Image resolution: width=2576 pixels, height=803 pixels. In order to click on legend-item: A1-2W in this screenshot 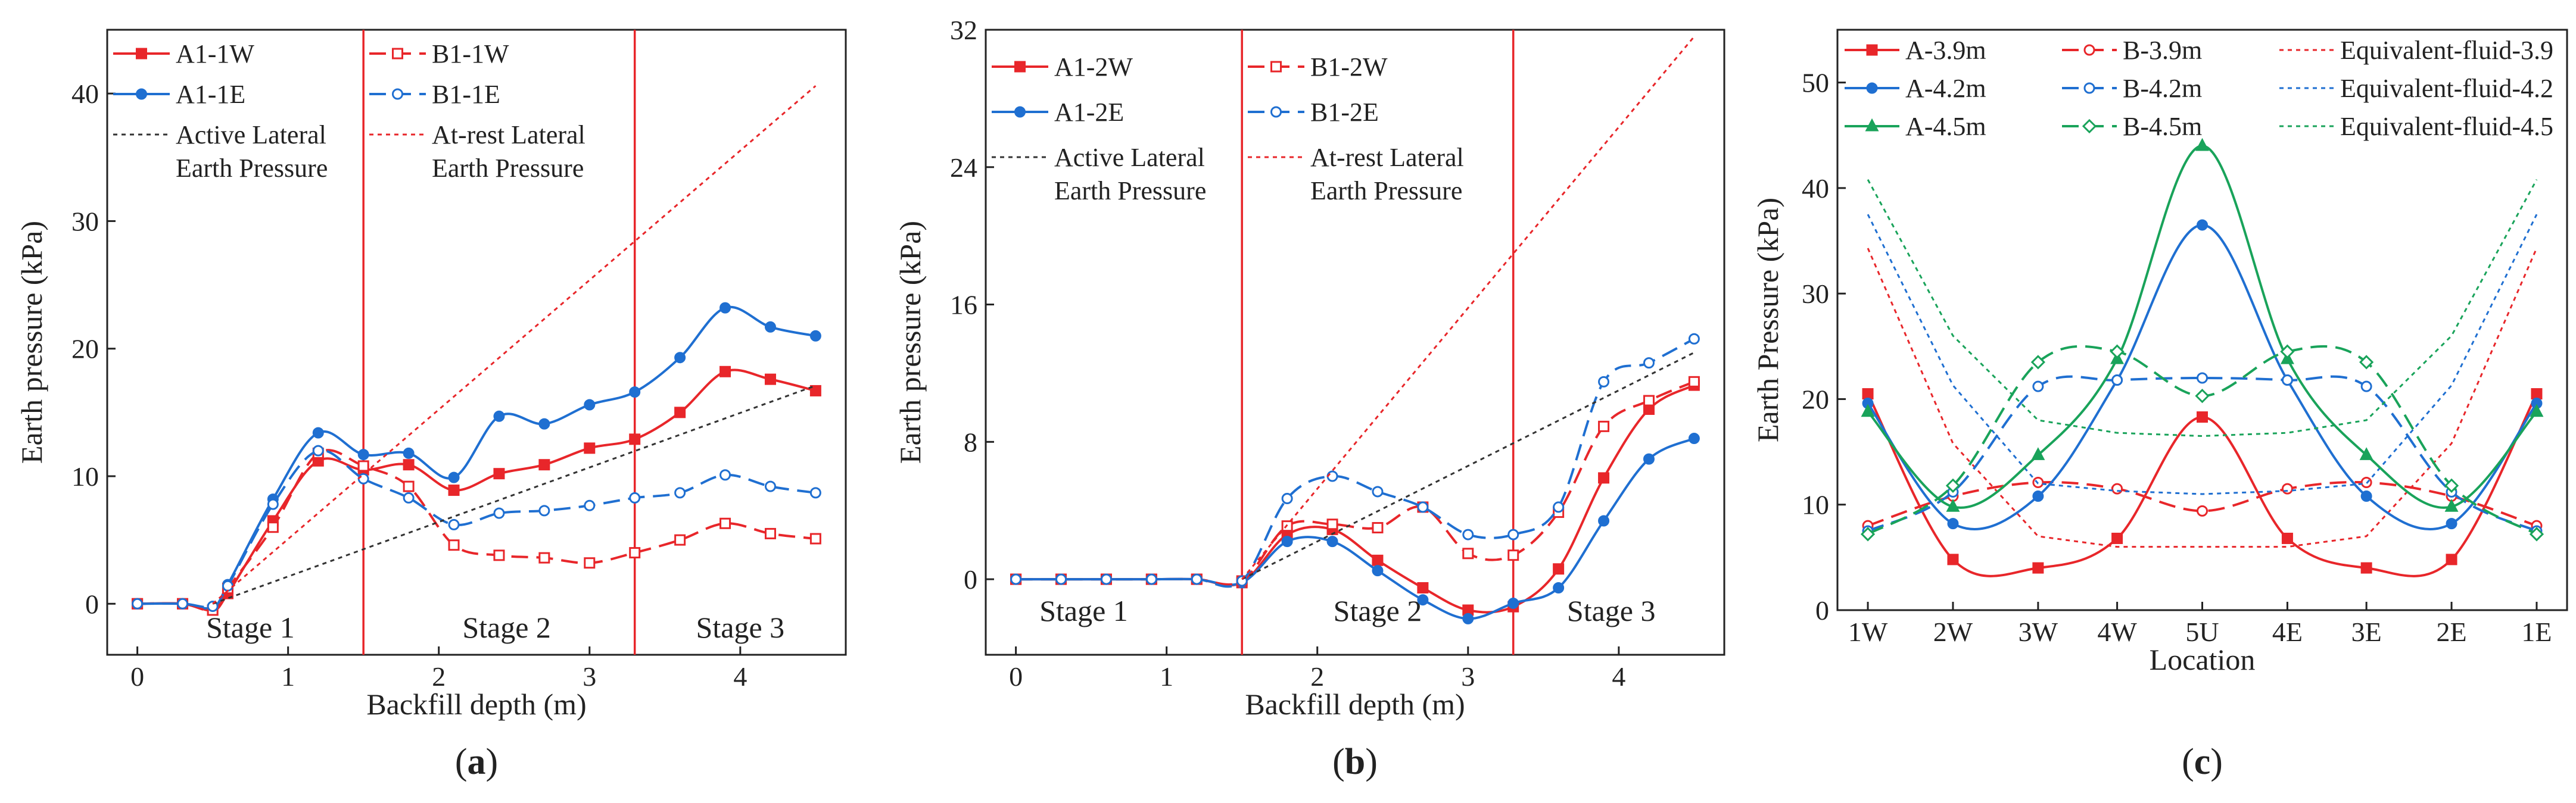, I will do `click(1062, 67)`.